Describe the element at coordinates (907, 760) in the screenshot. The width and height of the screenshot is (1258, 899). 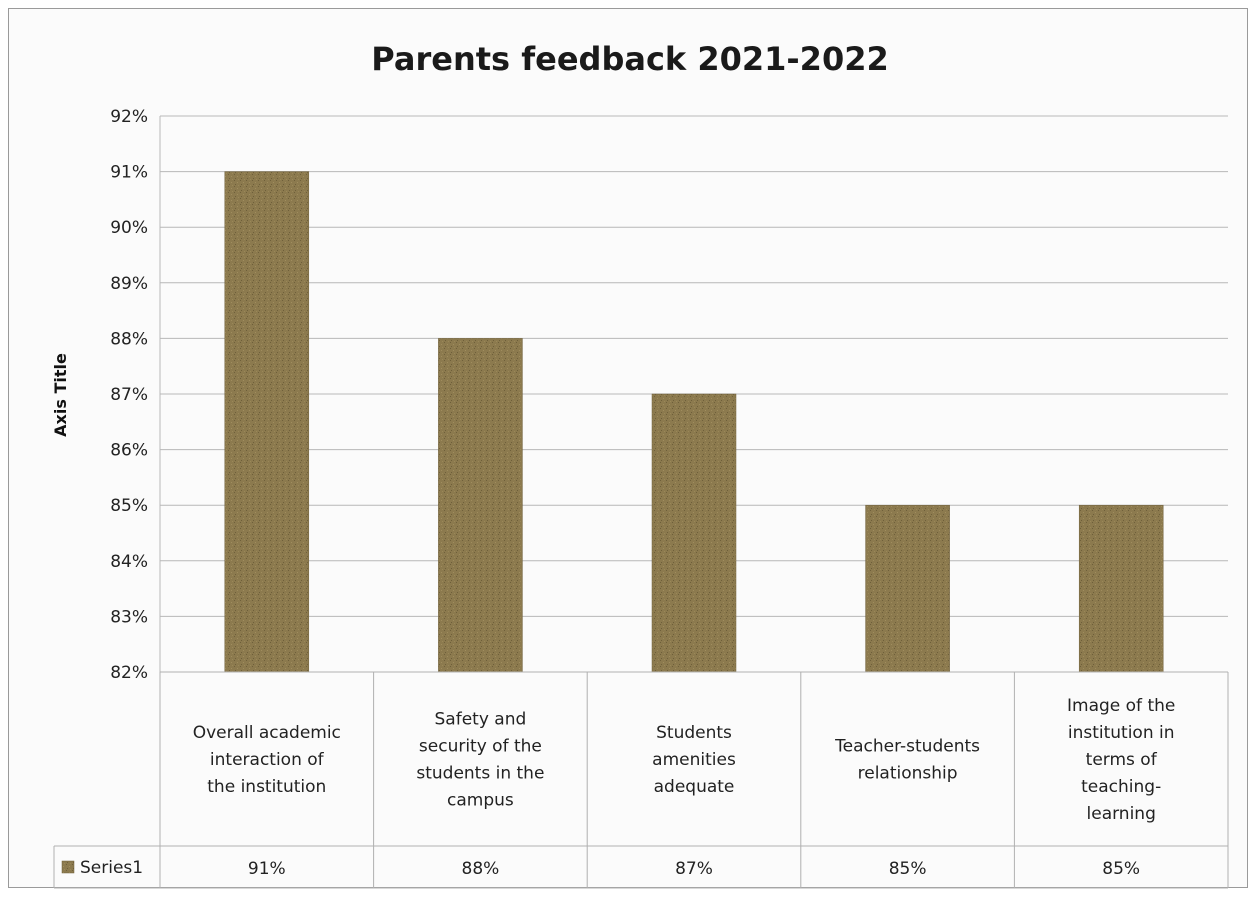
I see `category-label: Teacher-students relationship` at that location.